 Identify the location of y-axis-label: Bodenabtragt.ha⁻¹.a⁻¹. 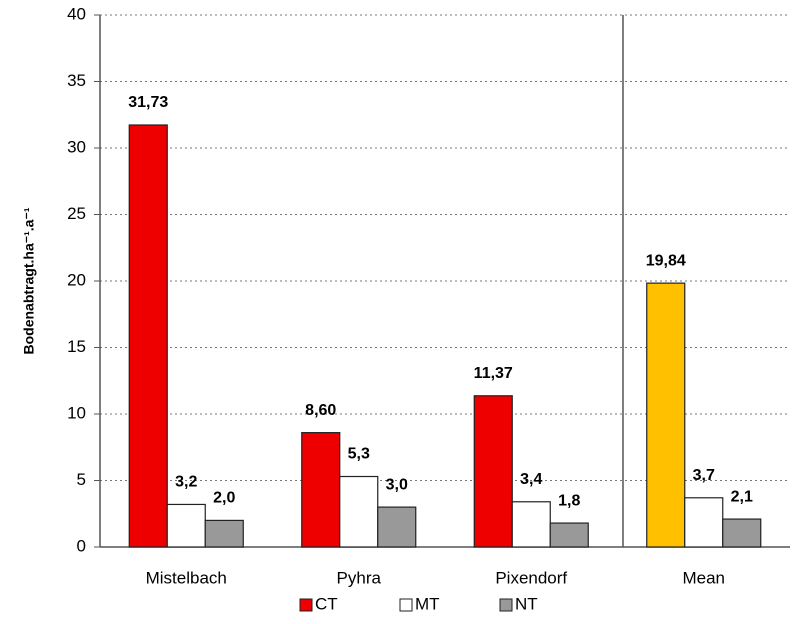
(29, 280).